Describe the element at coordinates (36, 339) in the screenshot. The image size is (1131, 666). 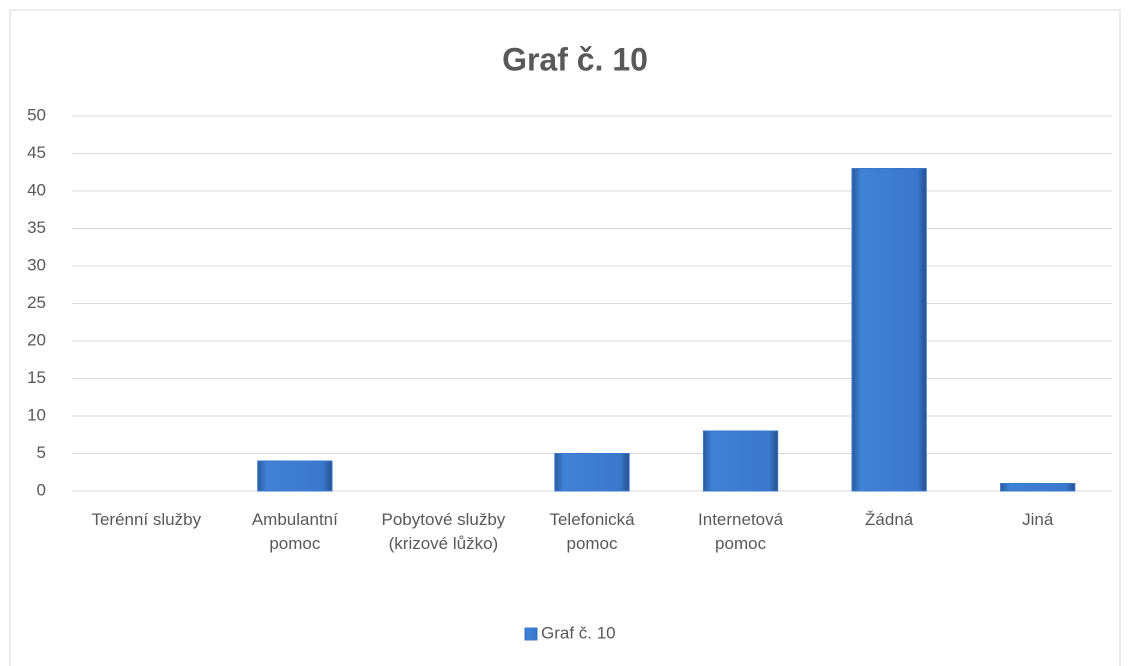
I see `y-tick-label: 20` at that location.